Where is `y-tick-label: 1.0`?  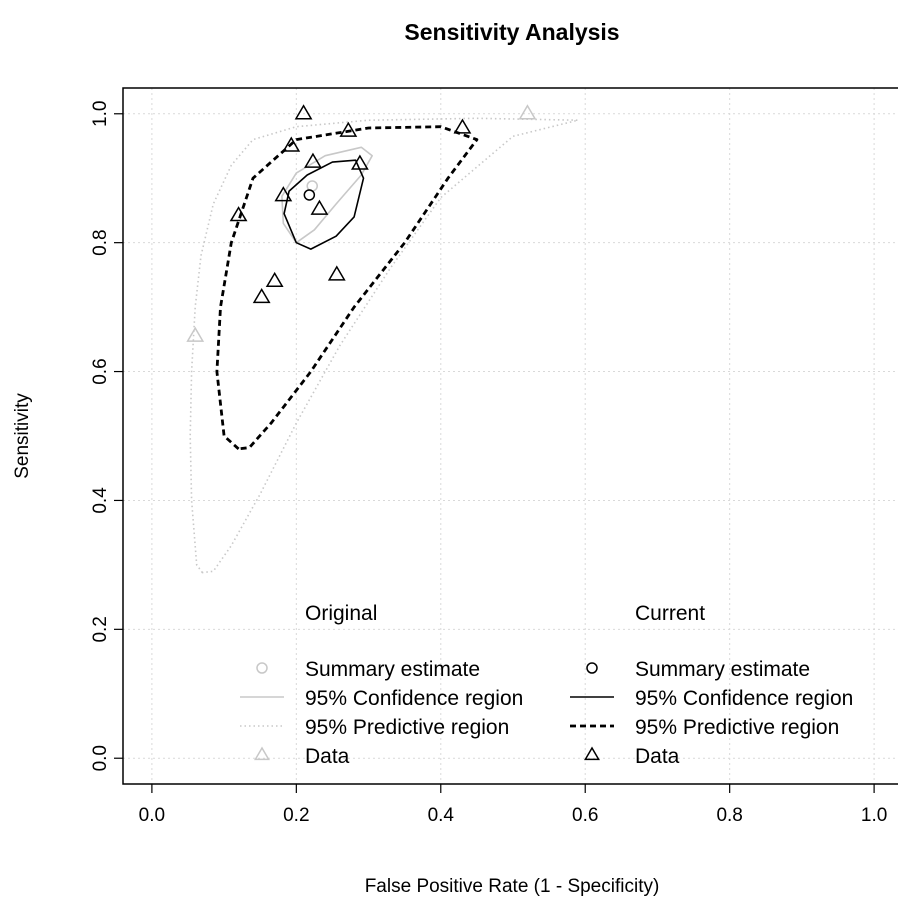 y-tick-label: 1.0 is located at coordinates (100, 114).